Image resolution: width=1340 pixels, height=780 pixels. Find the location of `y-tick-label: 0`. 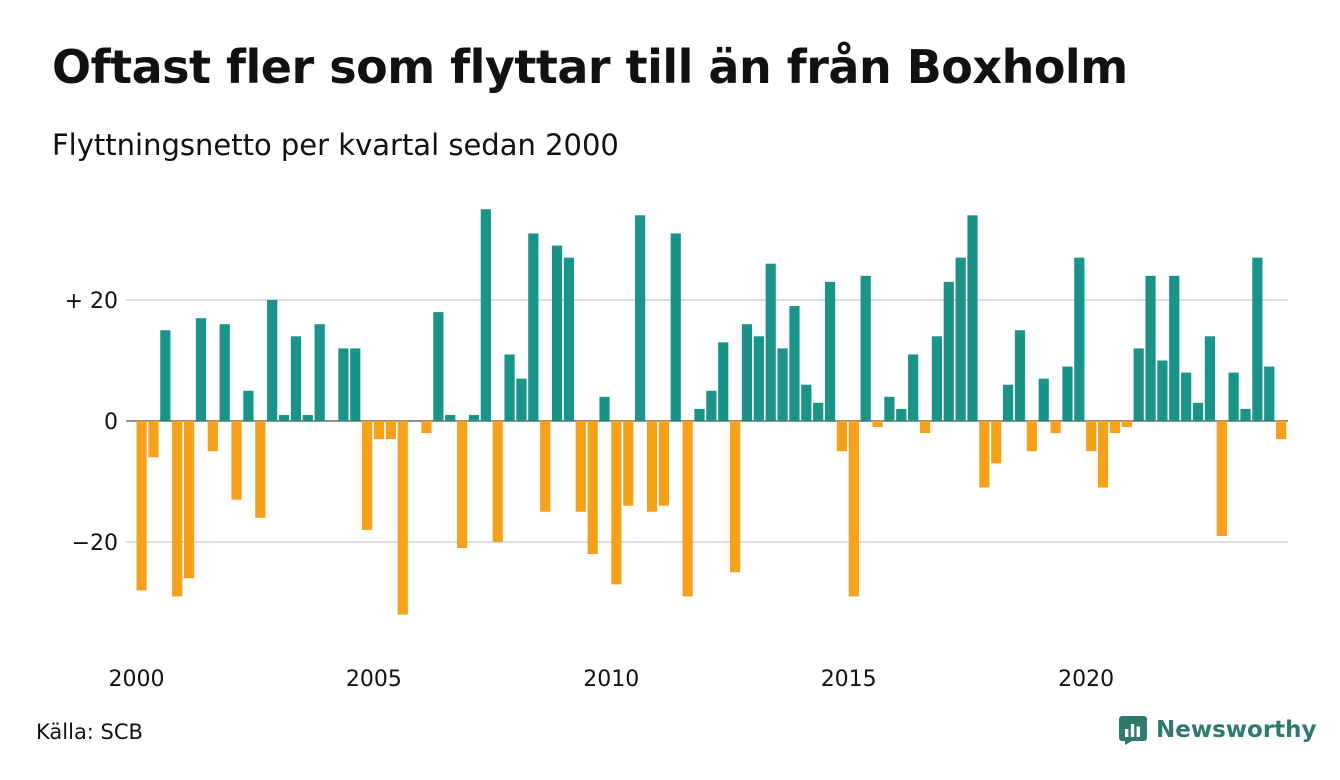

y-tick-label: 0 is located at coordinates (111, 422).